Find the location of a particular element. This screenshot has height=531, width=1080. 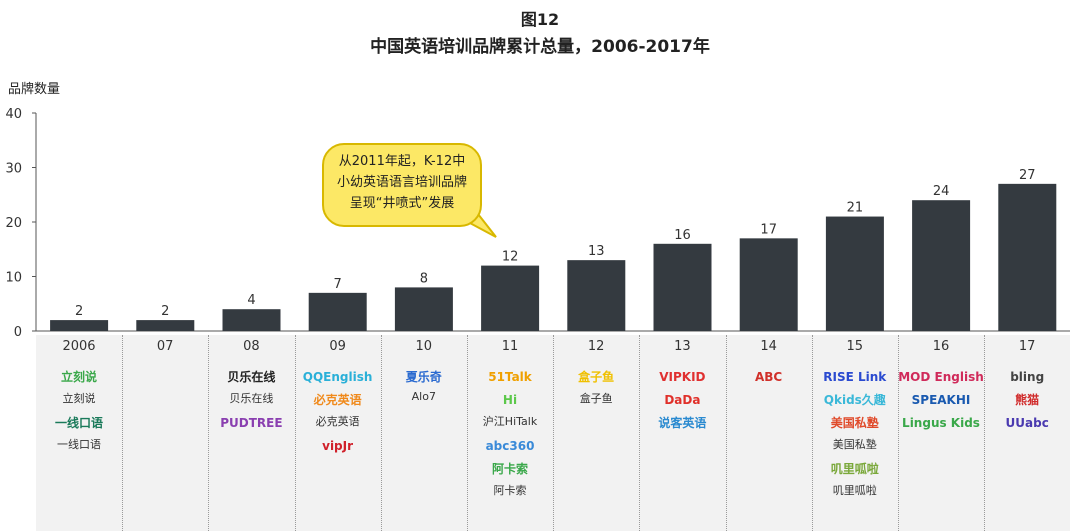

y-axis-label: 品牌数量 is located at coordinates (34, 89).